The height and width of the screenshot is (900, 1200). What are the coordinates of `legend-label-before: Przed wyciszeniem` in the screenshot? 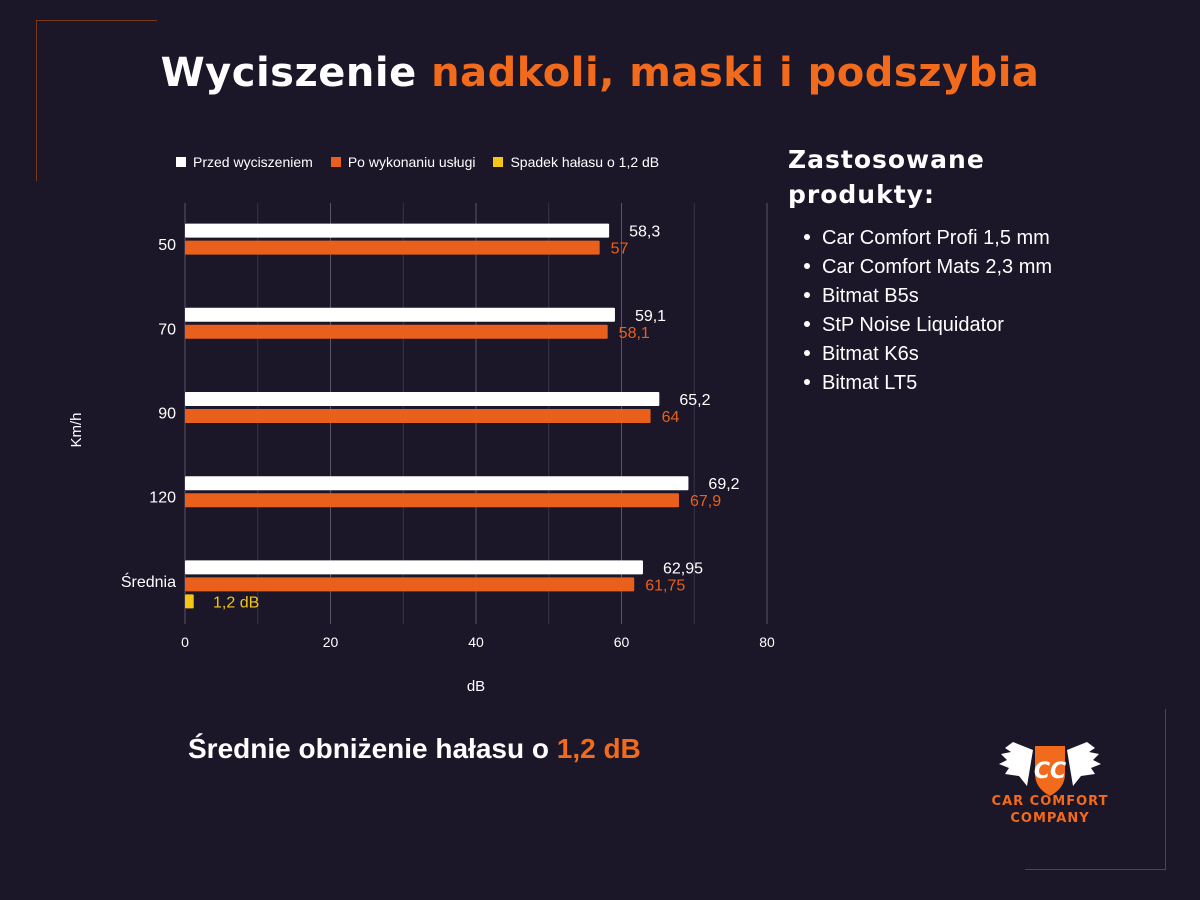 It's located at (253, 162).